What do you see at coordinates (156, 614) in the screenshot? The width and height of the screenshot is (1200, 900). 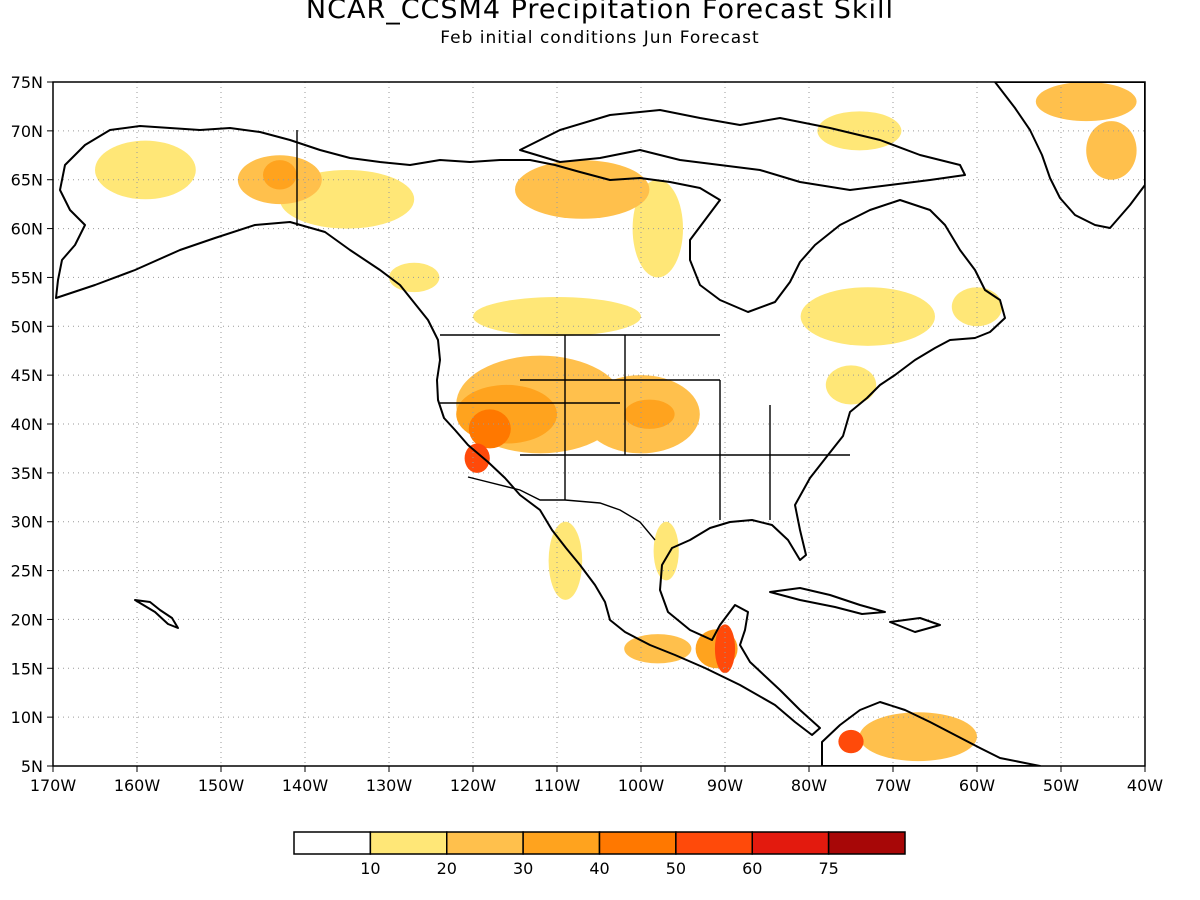 I see `hawaii-coastline` at bounding box center [156, 614].